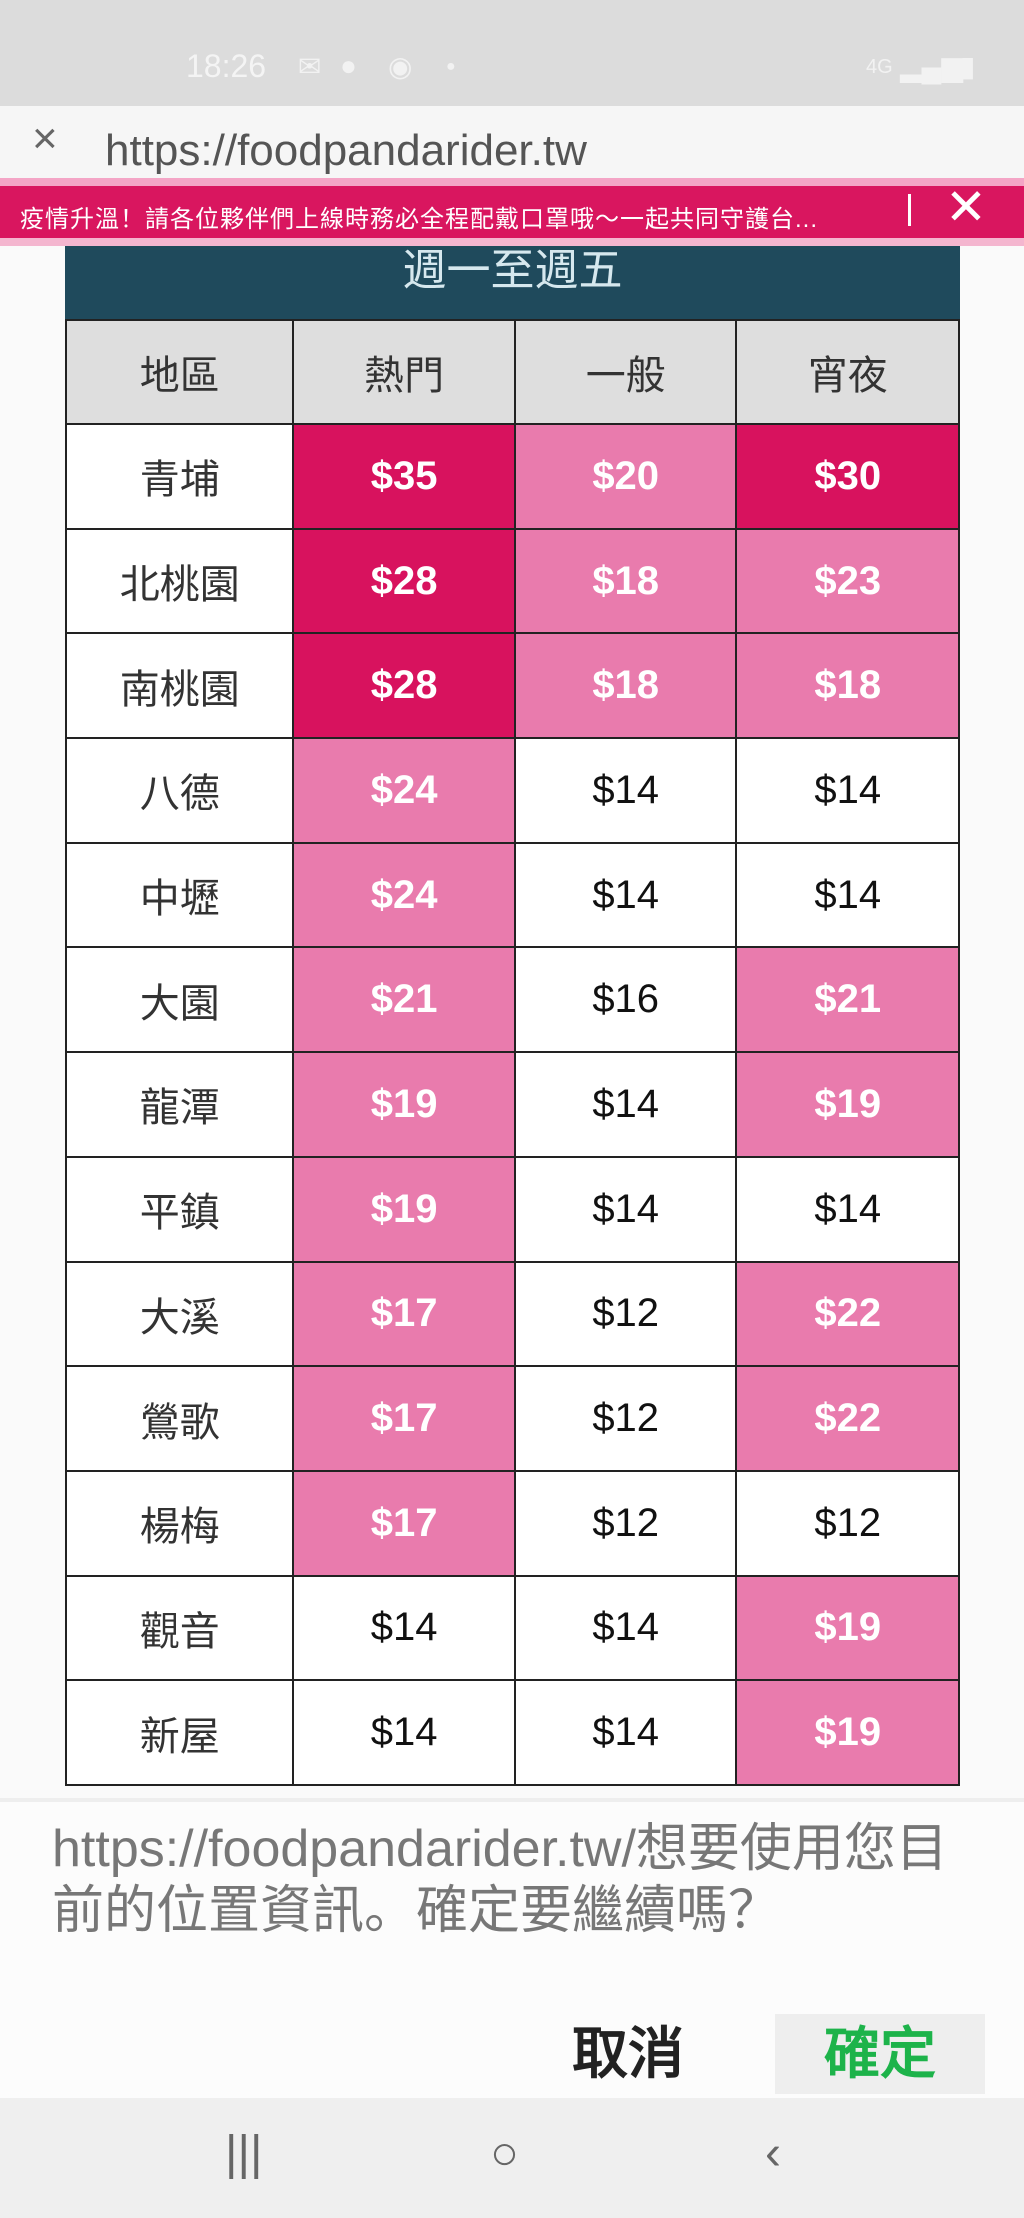  What do you see at coordinates (179, 1314) in the screenshot?
I see `area-cell: 大溪` at bounding box center [179, 1314].